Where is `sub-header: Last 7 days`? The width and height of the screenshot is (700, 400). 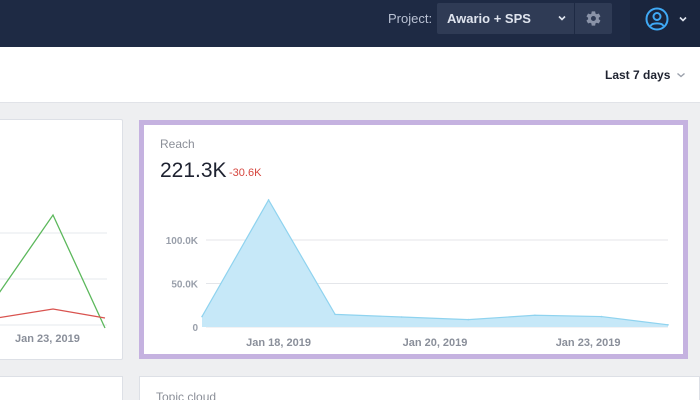
sub-header: Last 7 days is located at coordinates (350, 75).